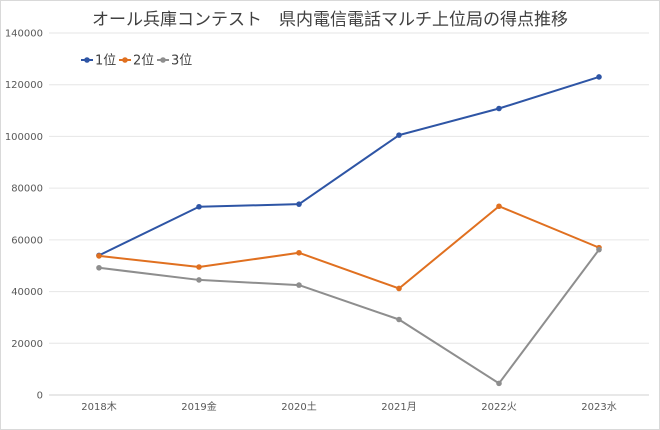  I want to click on legend-label: 2位, so click(143, 61).